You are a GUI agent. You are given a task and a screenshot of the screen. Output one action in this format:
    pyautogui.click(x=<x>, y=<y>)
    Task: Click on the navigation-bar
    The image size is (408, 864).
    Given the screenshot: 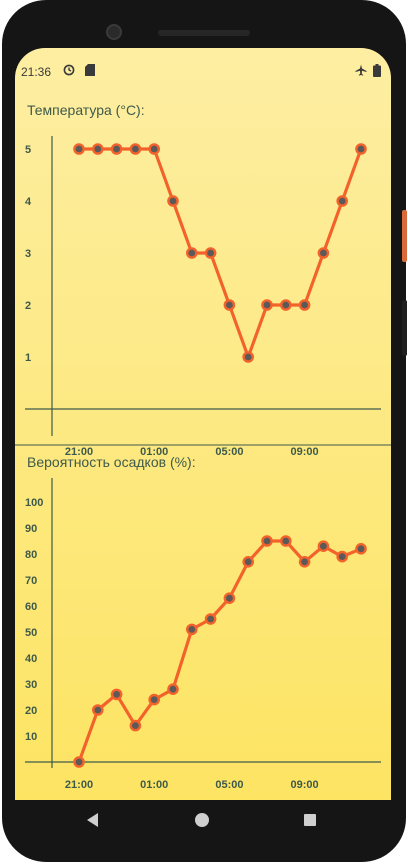 What is the action you would take?
    pyautogui.click(x=203, y=820)
    